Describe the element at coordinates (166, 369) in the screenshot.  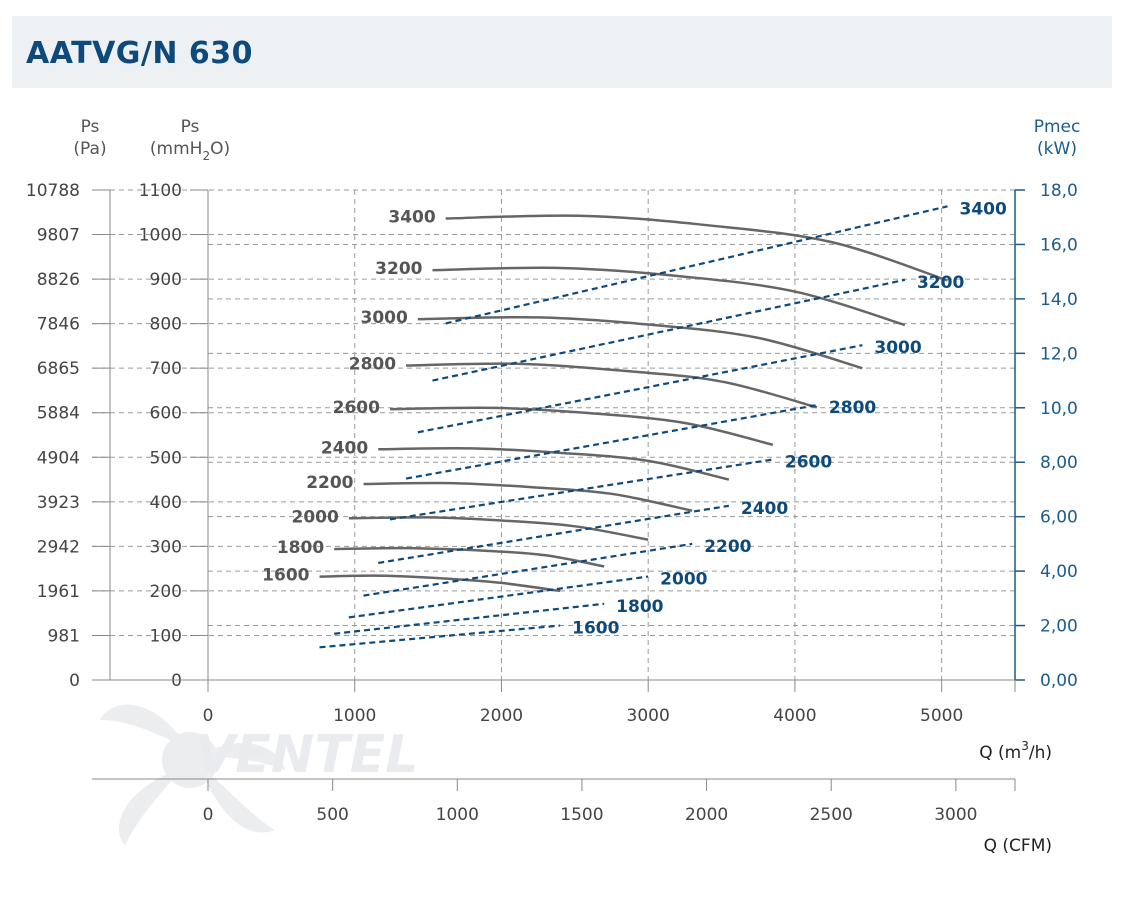
I see `mmh2o-tick-label: 700` at that location.